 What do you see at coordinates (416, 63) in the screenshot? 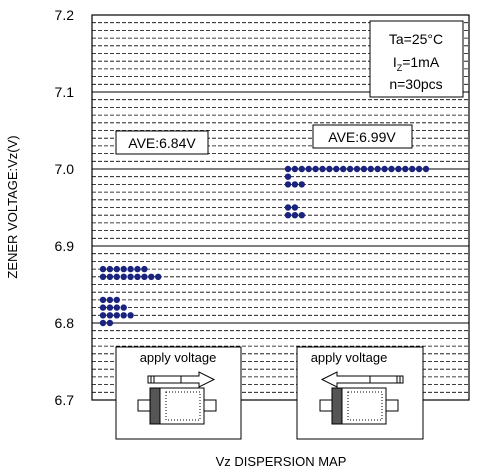
I see `current-condition: IZ=1mA` at bounding box center [416, 63].